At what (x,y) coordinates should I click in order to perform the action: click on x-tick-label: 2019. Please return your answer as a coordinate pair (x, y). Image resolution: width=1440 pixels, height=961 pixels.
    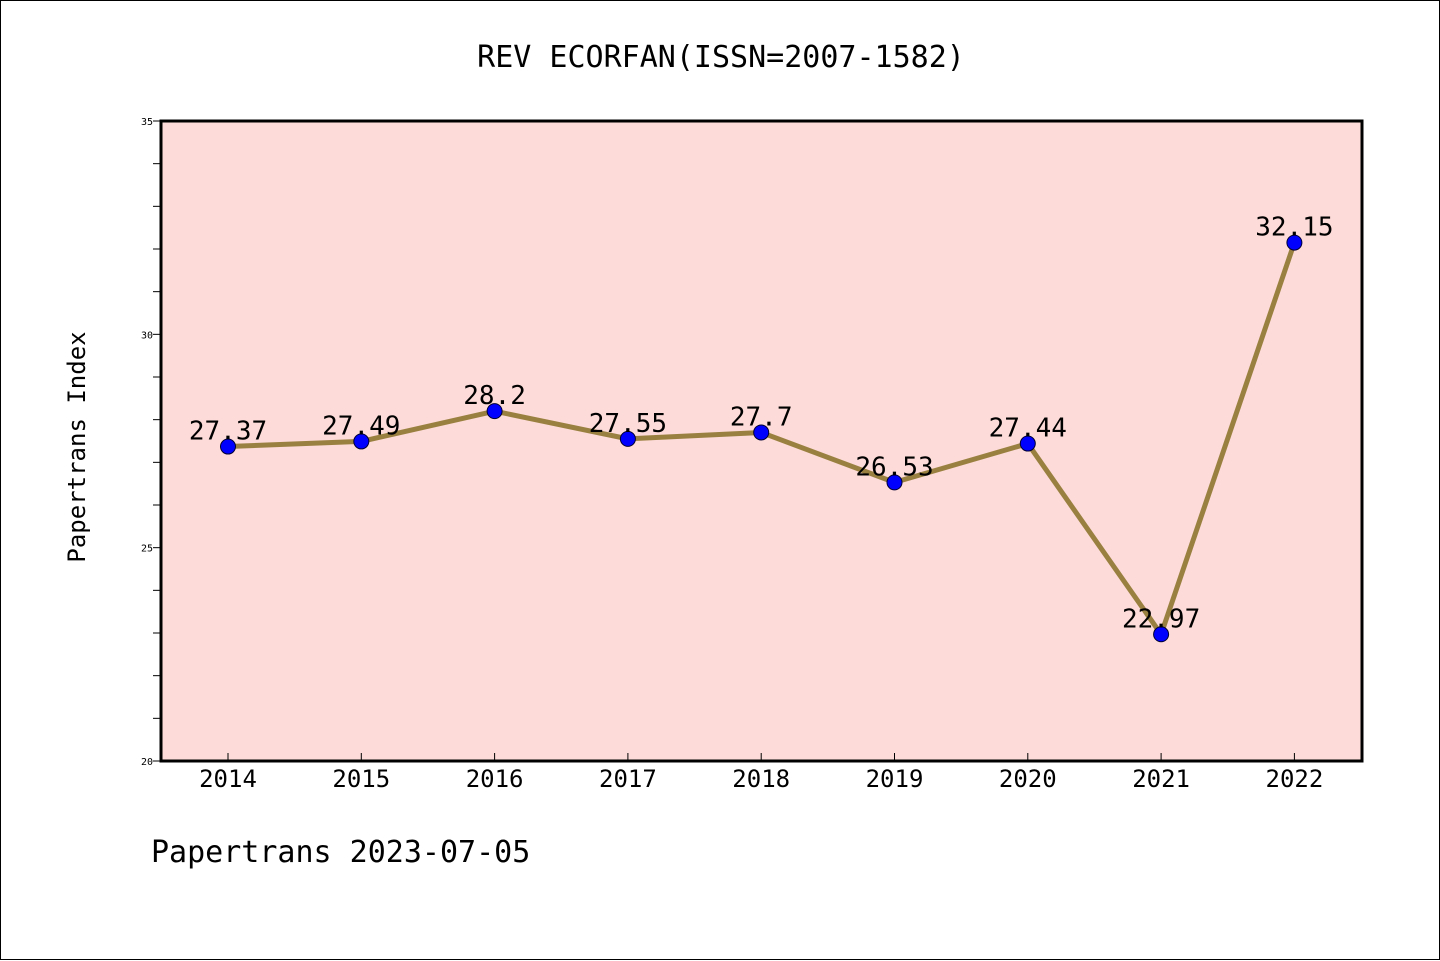
    Looking at the image, I should click on (895, 779).